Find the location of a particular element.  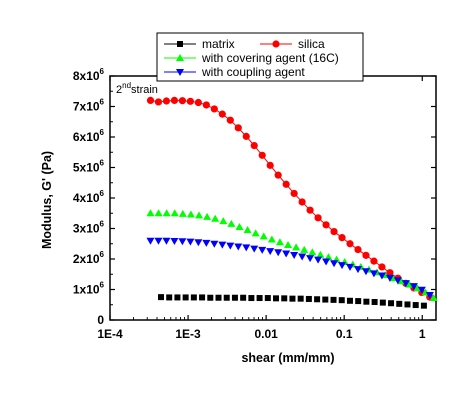

x-tick-label: 1E-3 is located at coordinates (188, 334).